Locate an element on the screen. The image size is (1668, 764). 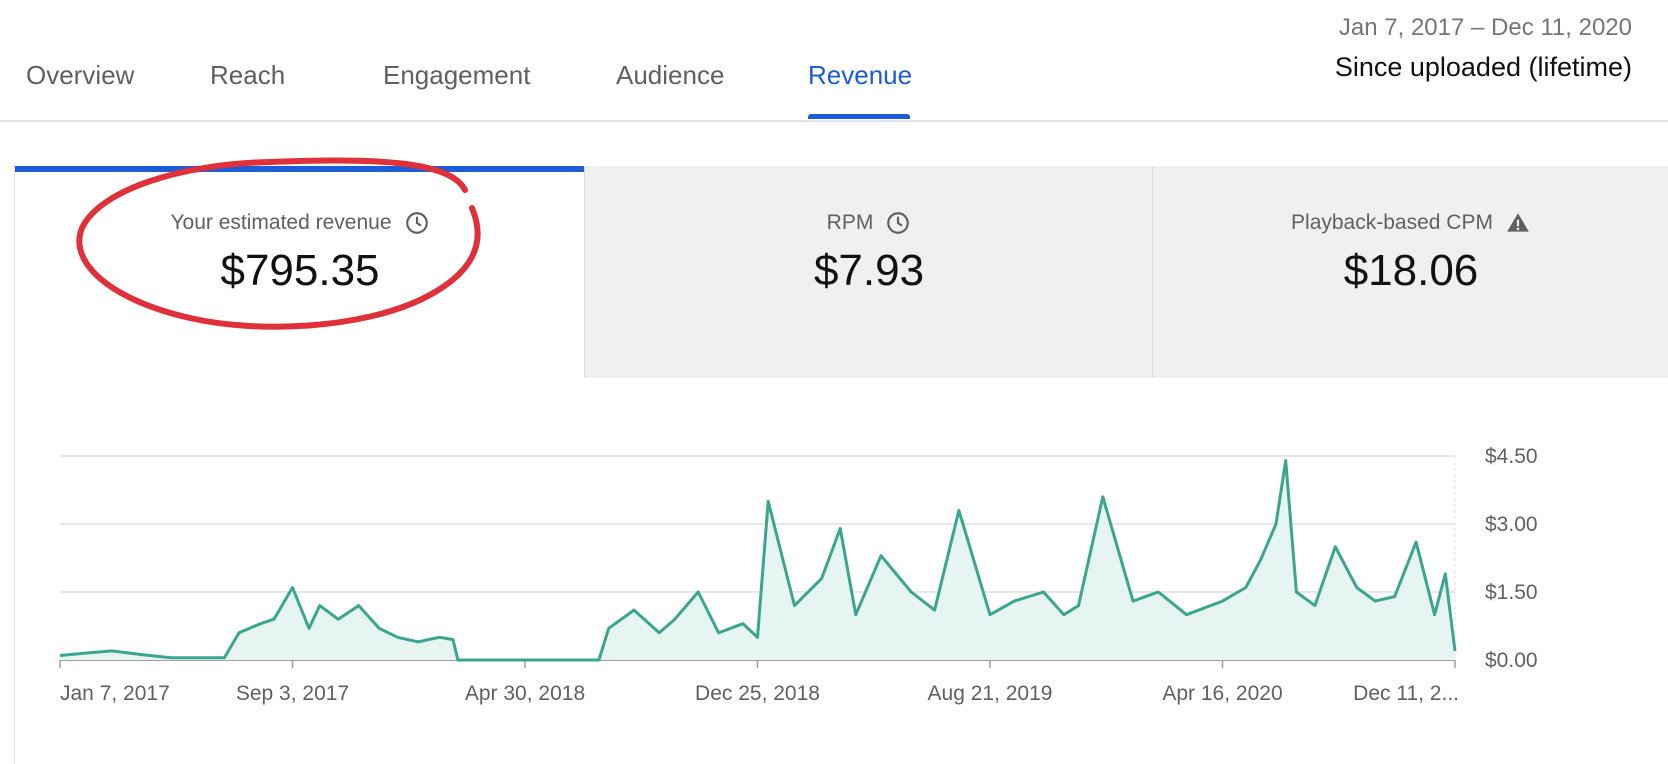
tab-revenue: Revenue is located at coordinates (860, 75).